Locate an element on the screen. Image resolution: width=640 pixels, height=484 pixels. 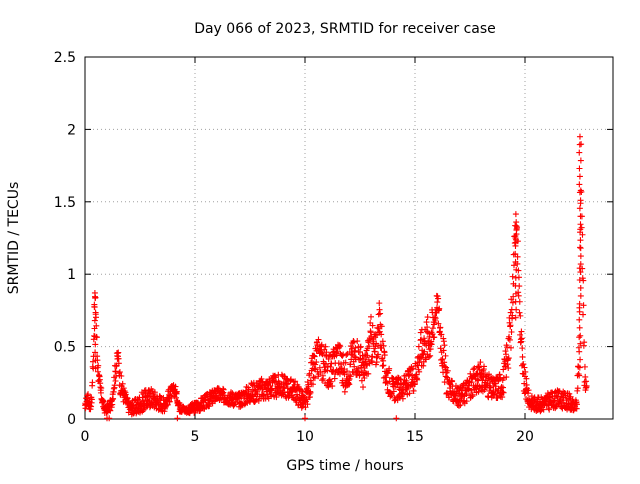
y-tick-label: 1.5 is located at coordinates (65, 203).